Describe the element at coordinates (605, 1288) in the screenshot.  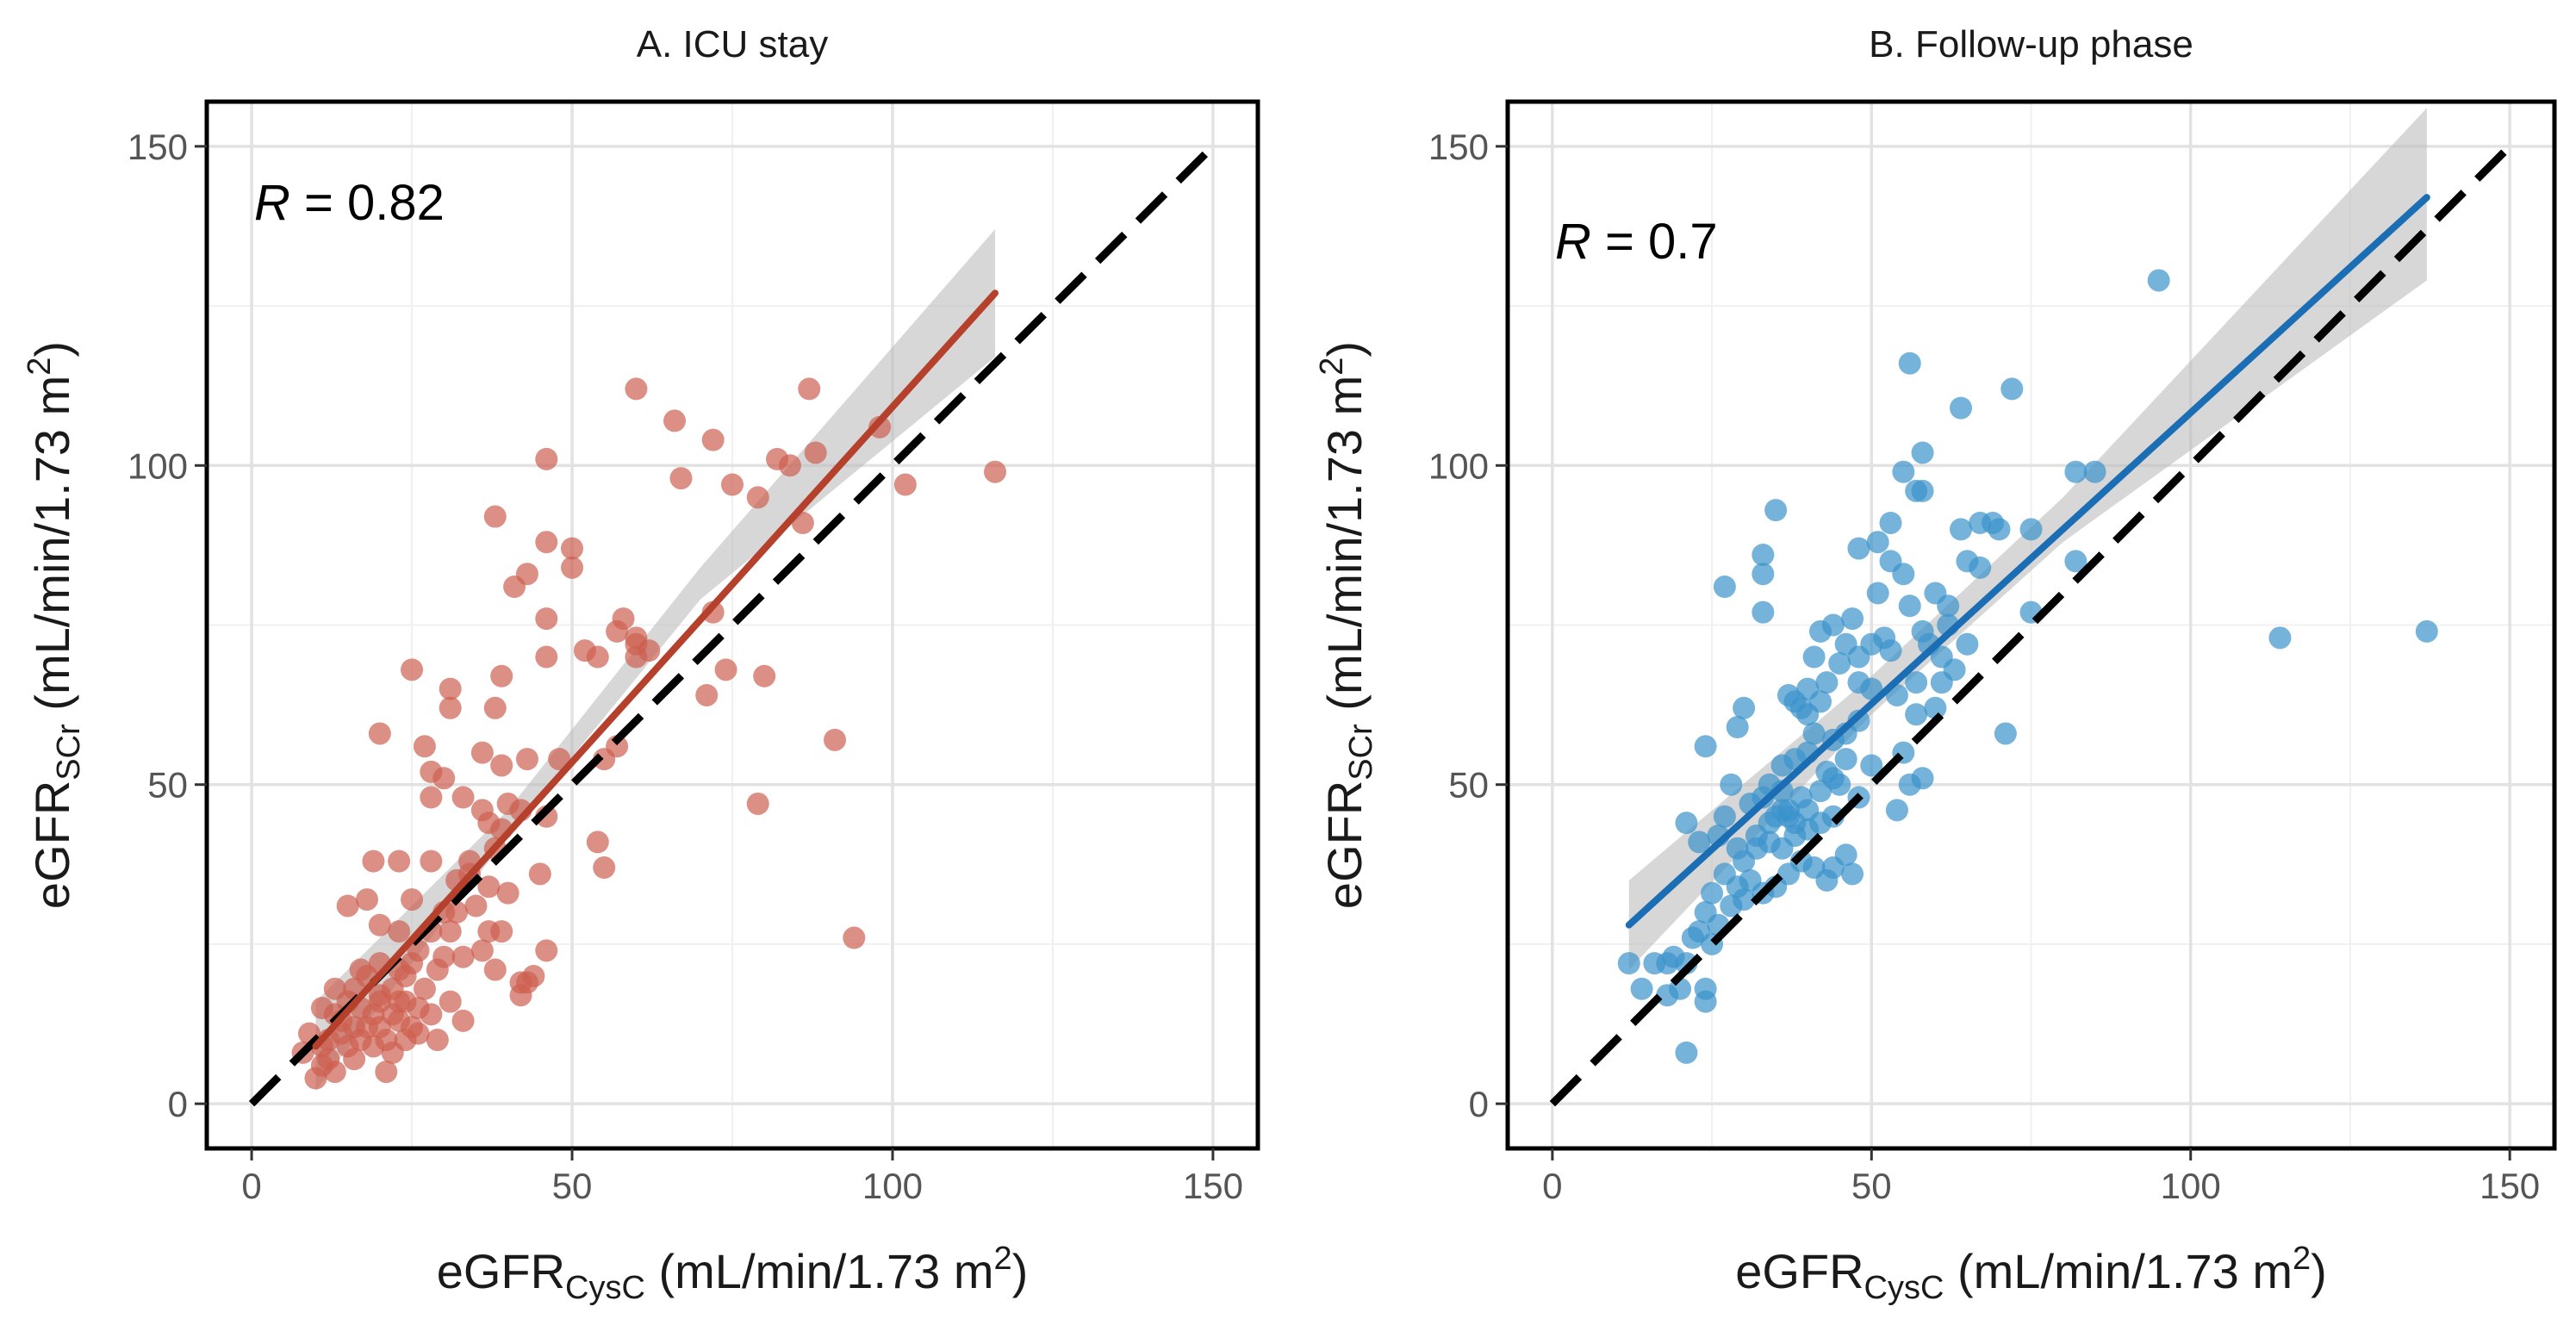
I see `chart-a-x-axis-label-sub: CysC` at that location.